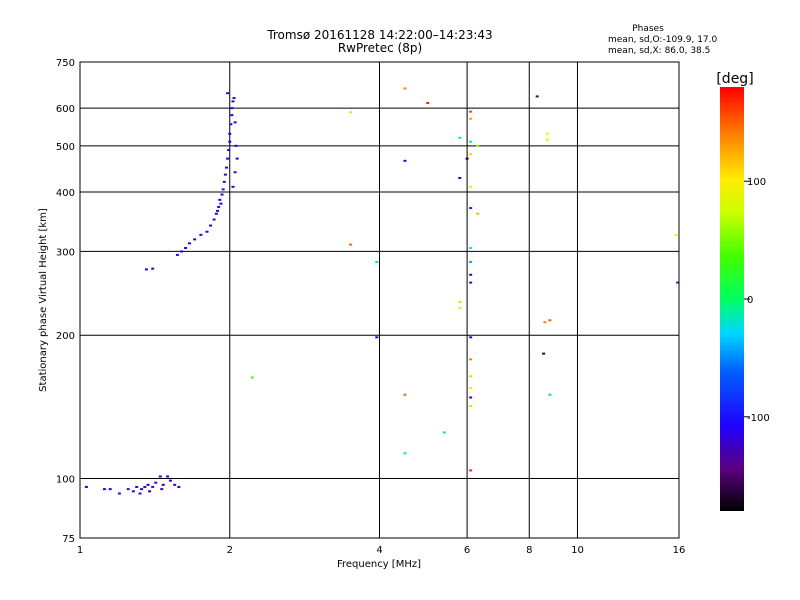 The width and height of the screenshot is (800, 600). What do you see at coordinates (65, 301) in the screenshot?
I see `y-tick-labels: 75 100 200 300 400 500 600 750` at bounding box center [65, 301].